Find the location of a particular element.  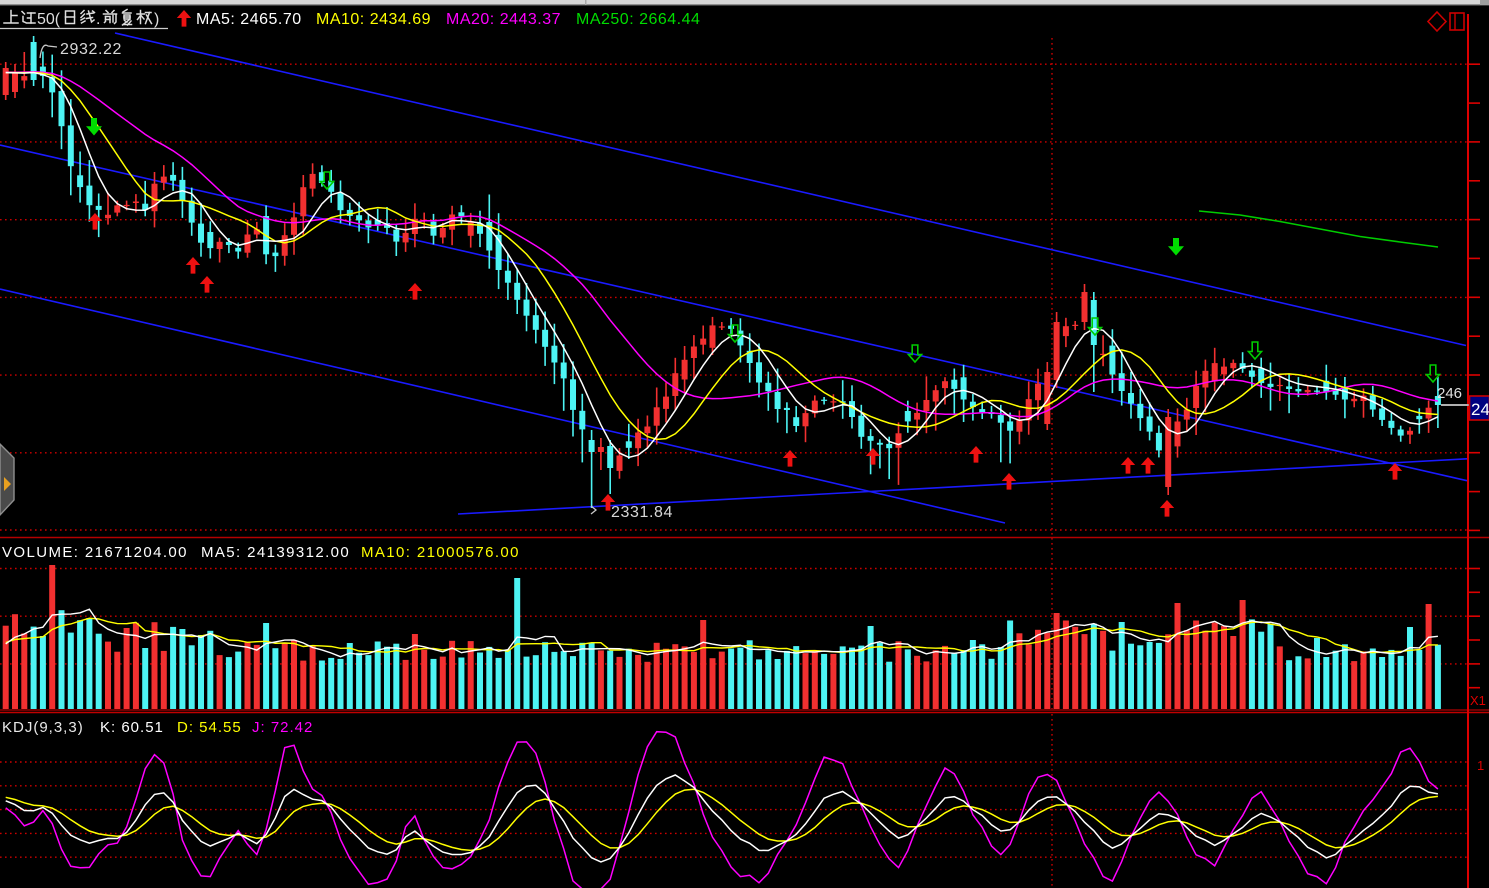

svg-text: 50( is located at coordinates (49, 19).